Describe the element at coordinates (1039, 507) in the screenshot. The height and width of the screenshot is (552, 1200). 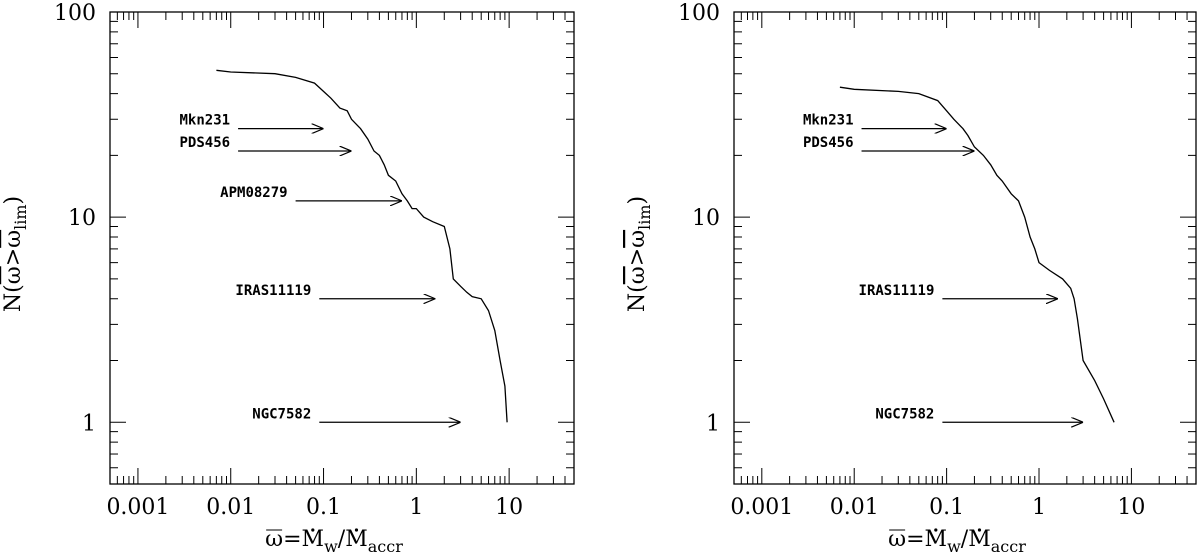
I see `chart-1-x-tick-label: 1` at that location.